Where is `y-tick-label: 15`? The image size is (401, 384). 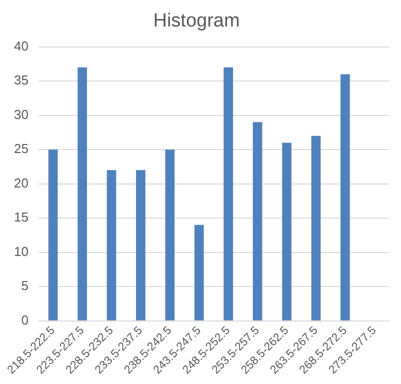 y-tick-label: 15 is located at coordinates (21, 217).